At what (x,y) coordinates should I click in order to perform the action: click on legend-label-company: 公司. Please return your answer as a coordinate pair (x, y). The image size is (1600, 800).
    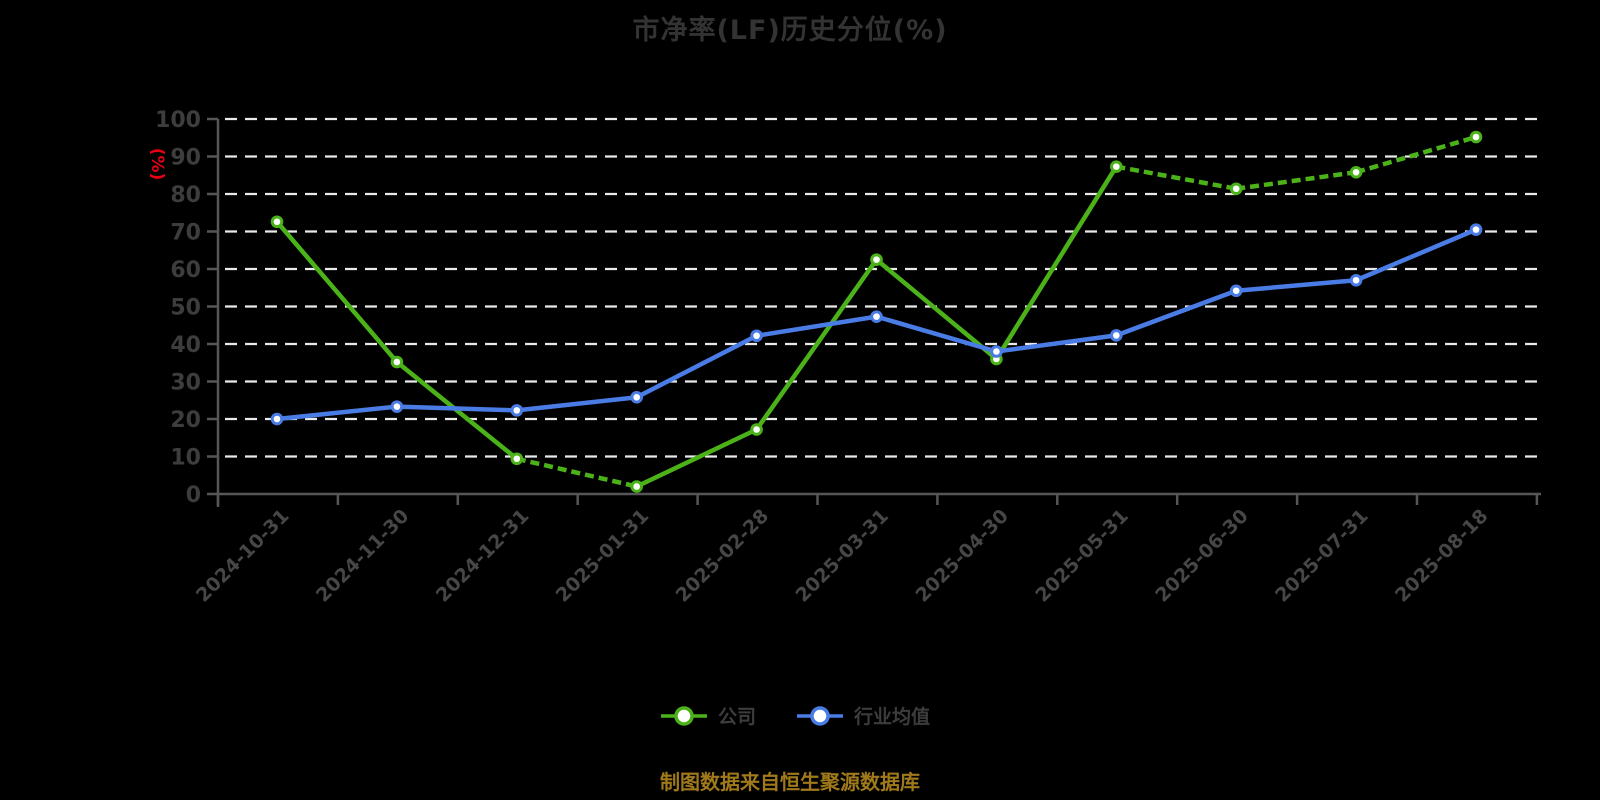
    Looking at the image, I should click on (736, 717).